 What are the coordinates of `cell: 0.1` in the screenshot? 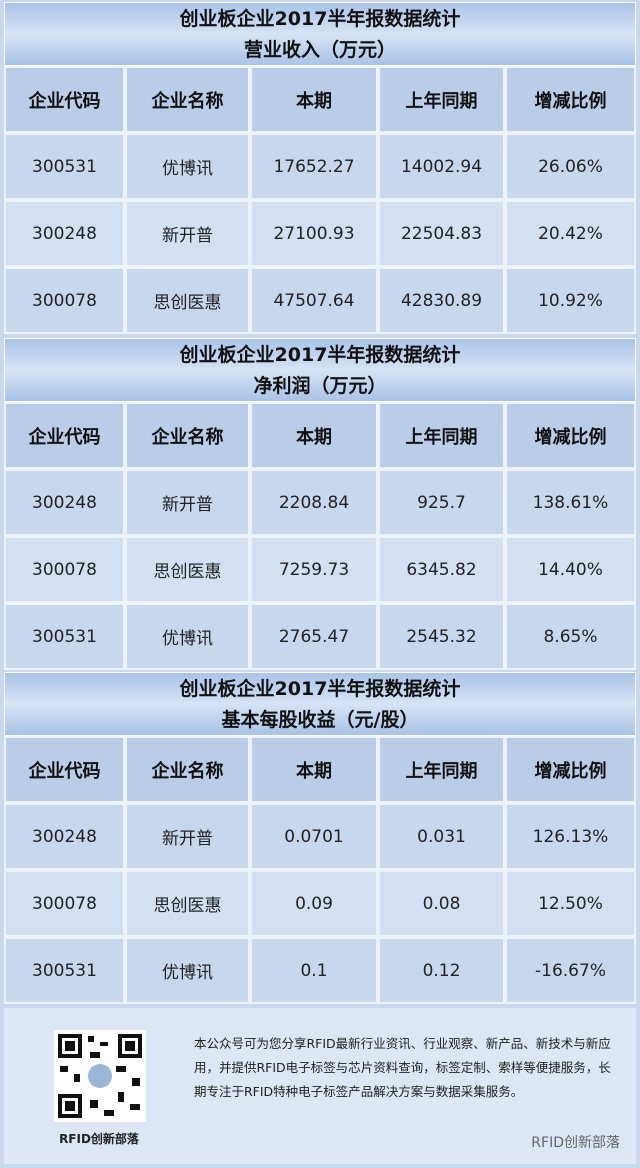 It's located at (314, 970).